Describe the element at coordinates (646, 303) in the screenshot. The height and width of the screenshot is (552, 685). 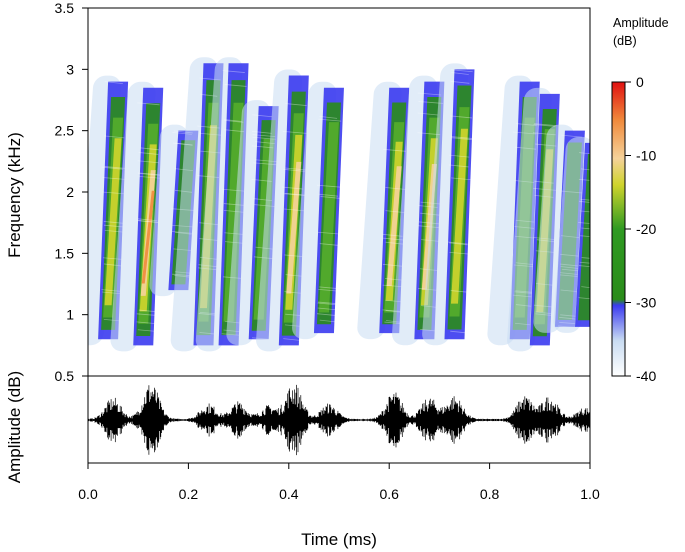
I see `colorbar-tick-label: -30` at that location.